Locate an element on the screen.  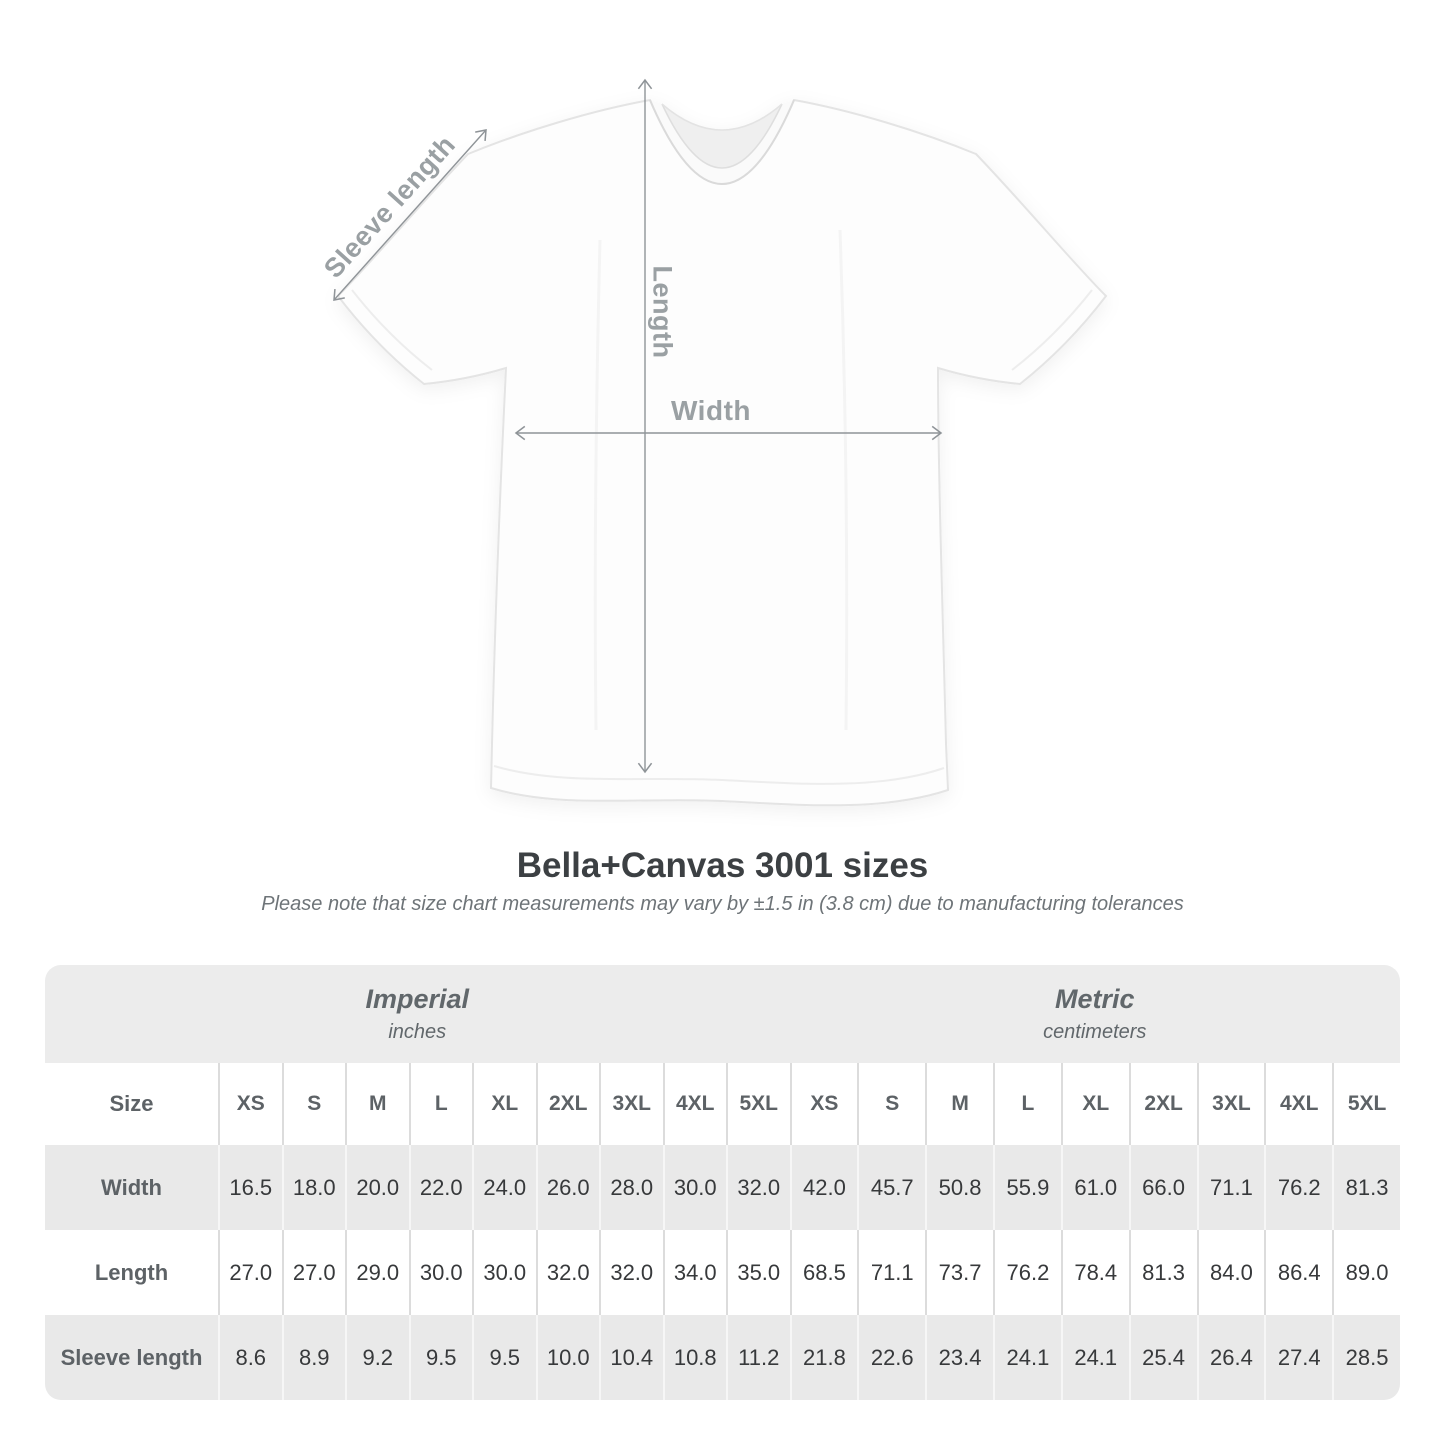
sleeve-length-arrow is located at coordinates (410, 215).